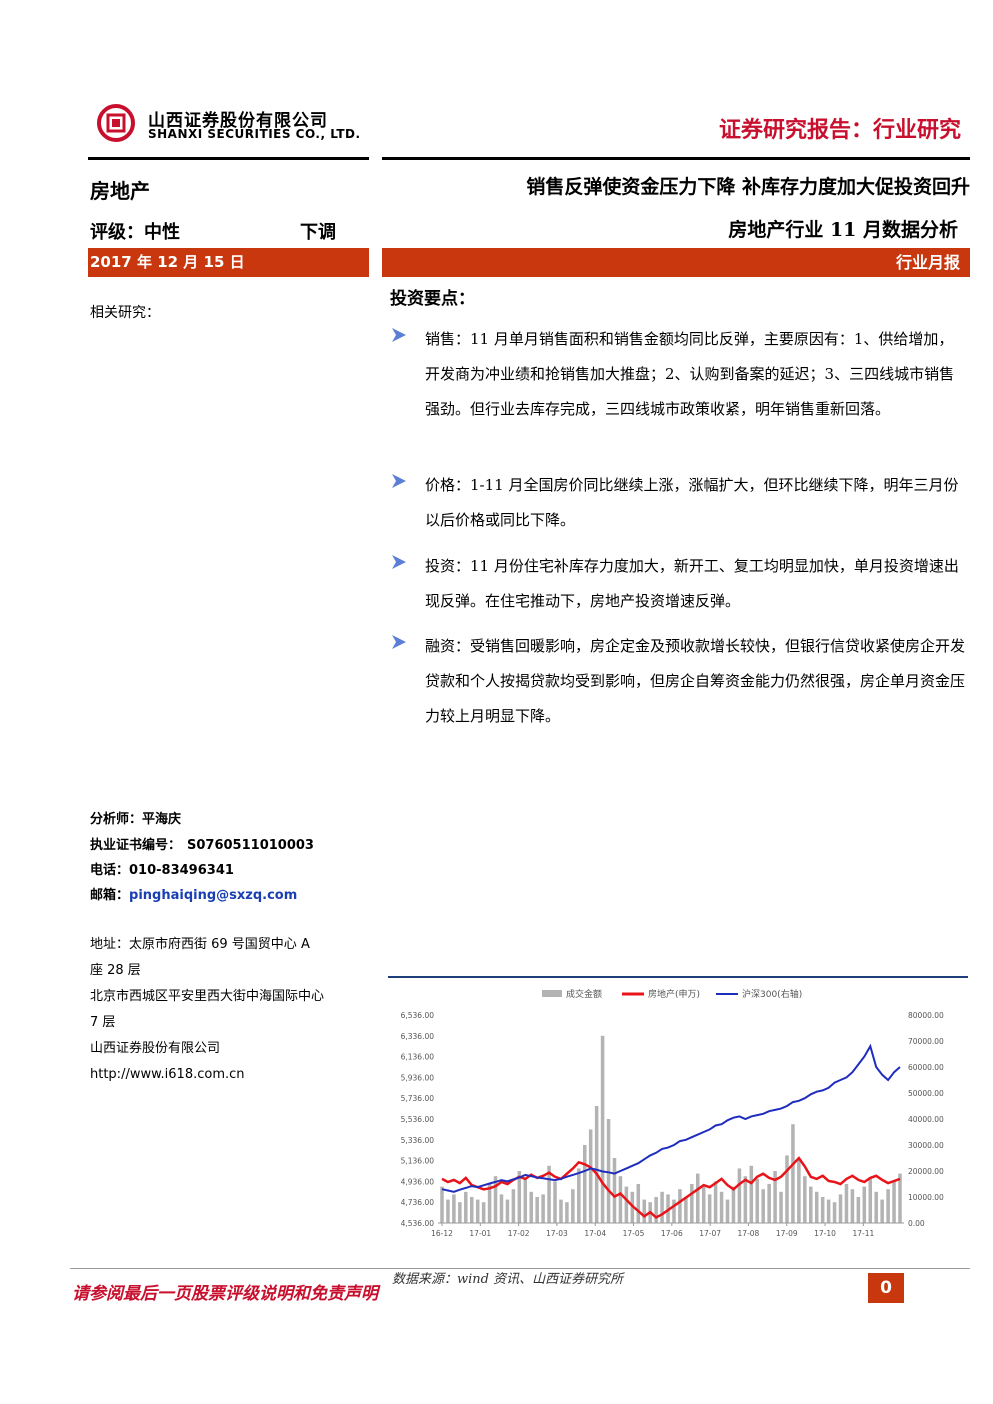 The height and width of the screenshot is (1404, 993). What do you see at coordinates (926, 1119) in the screenshot?
I see `y-right-tick-label: 40000.00` at bounding box center [926, 1119].